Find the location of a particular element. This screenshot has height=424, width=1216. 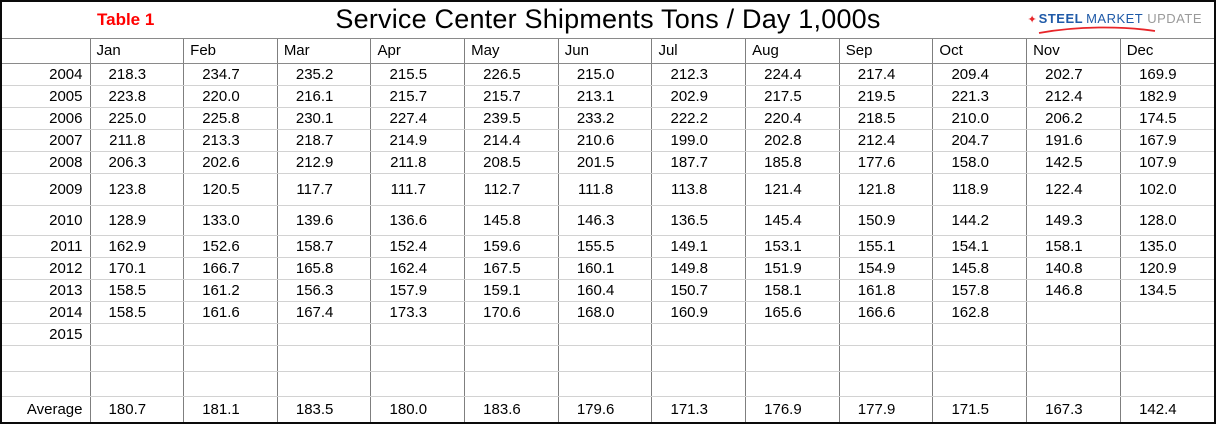

value-cell: 208.5 is located at coordinates (511, 163).